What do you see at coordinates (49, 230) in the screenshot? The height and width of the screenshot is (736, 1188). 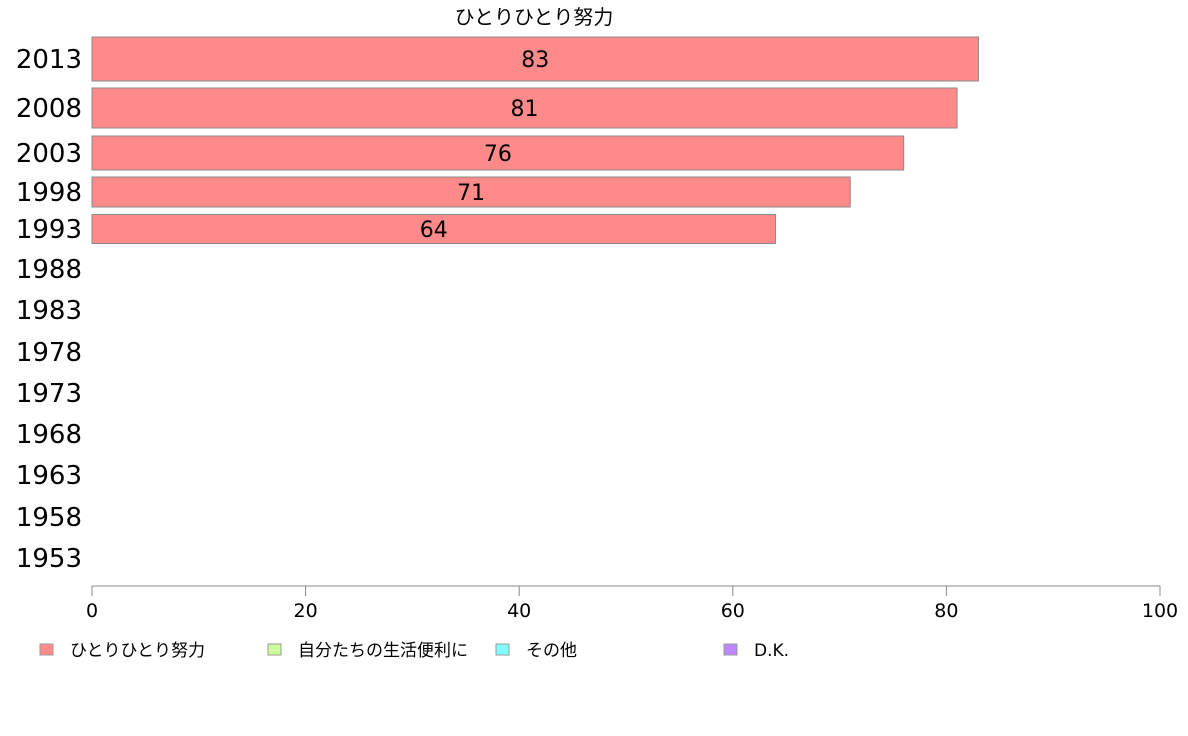 I see `category-label: 1993` at bounding box center [49, 230].